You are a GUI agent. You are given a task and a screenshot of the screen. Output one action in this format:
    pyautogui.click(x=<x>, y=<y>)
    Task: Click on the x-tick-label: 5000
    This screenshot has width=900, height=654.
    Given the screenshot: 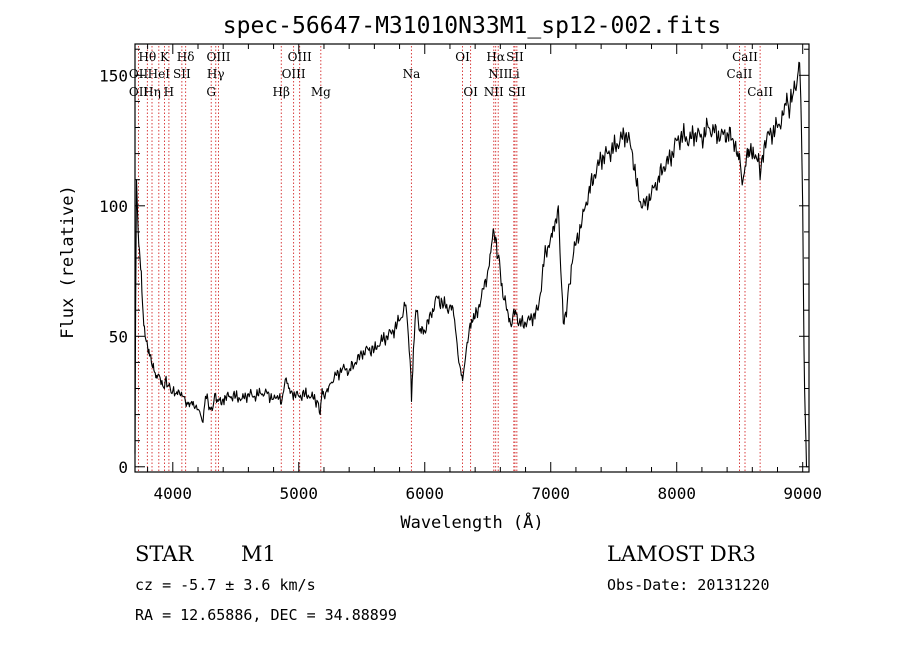 What is the action you would take?
    pyautogui.click(x=299, y=493)
    